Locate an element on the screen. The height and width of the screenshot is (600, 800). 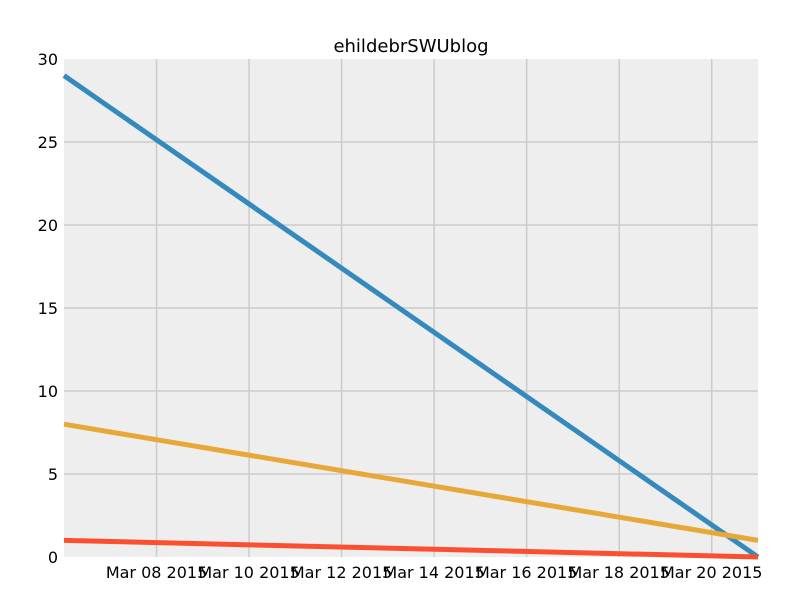
x-tick-label: Mar 08 2015 is located at coordinates (156, 572).